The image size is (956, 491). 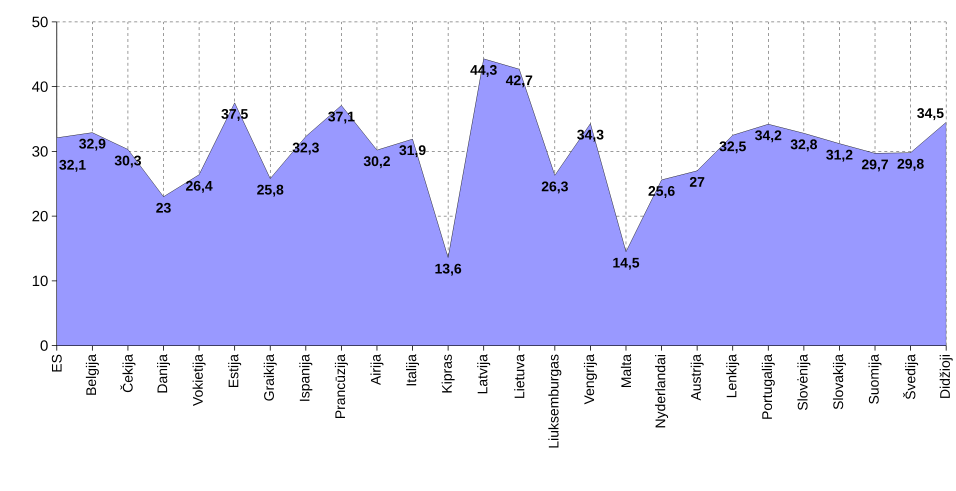 What do you see at coordinates (341, 118) in the screenshot?
I see `data-label: 37,1` at bounding box center [341, 118].